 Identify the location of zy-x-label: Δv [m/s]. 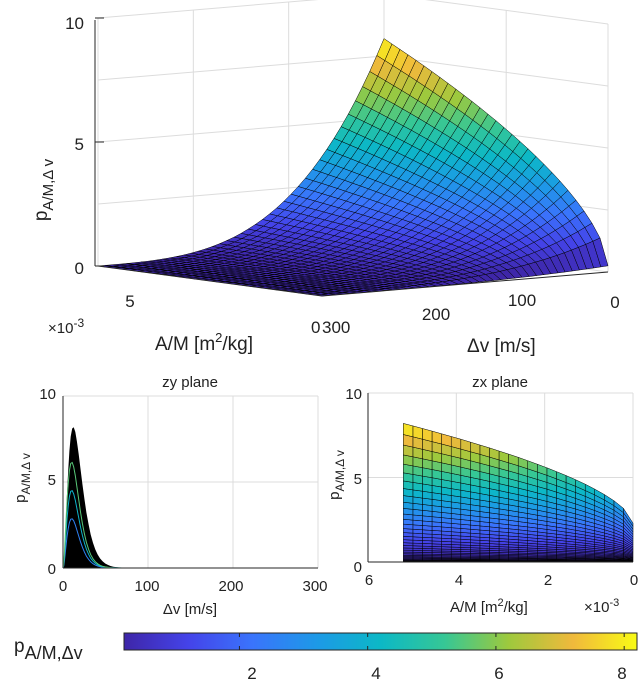
(190, 609).